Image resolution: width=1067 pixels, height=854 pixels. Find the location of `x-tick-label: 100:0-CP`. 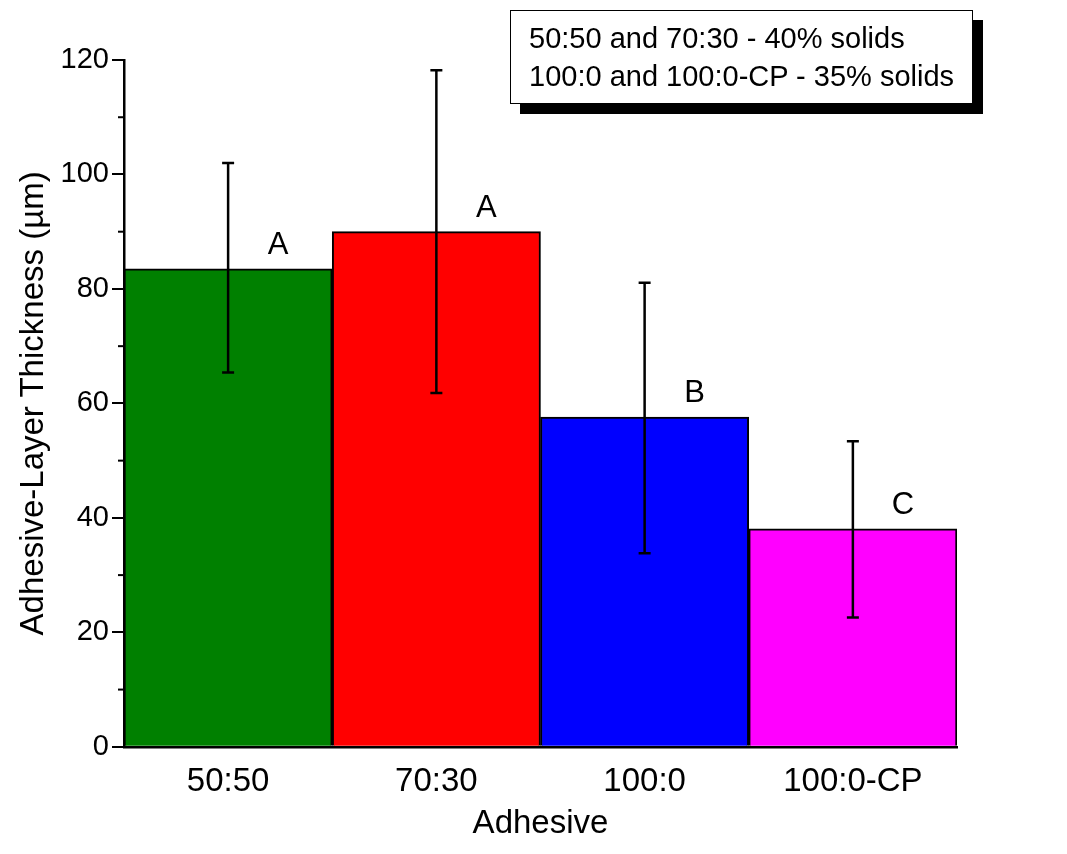

x-tick-label: 100:0-CP is located at coordinates (853, 779).